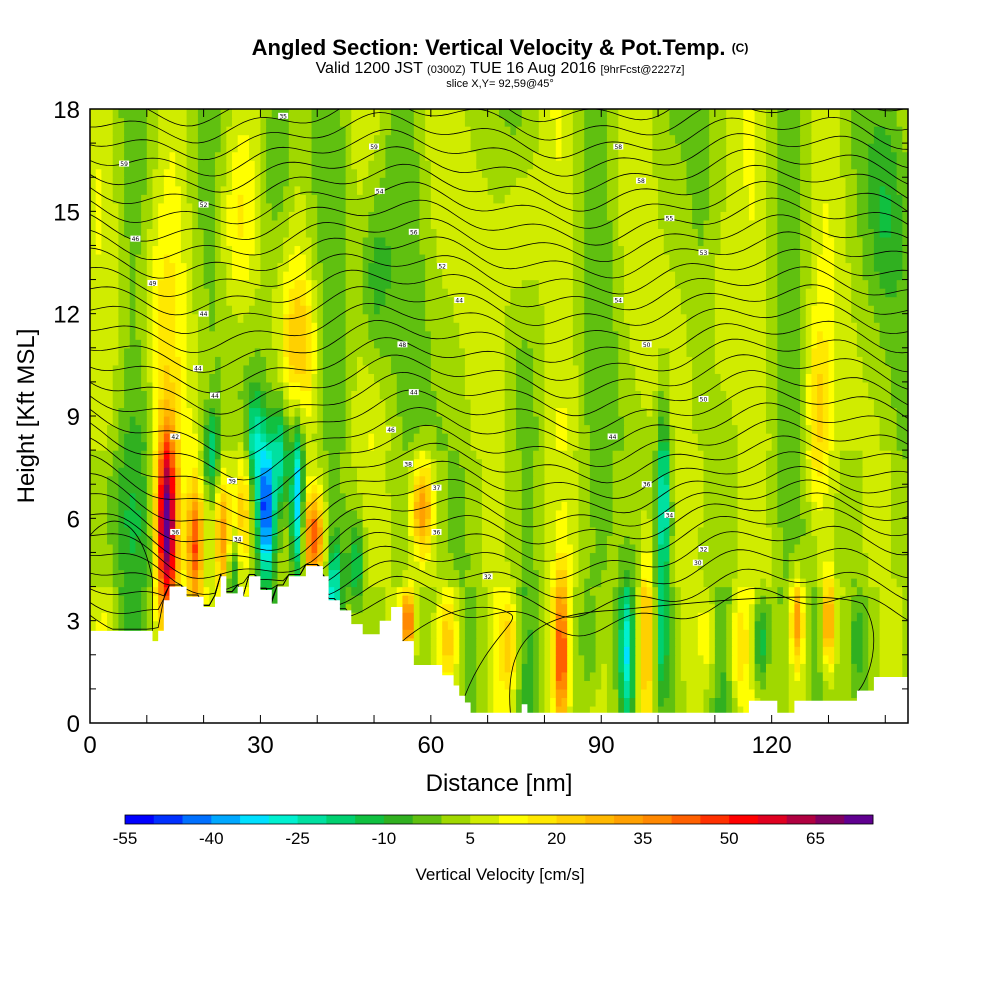  Describe the element at coordinates (499, 874) in the screenshot. I see `colorbar-label: Vertical Velocity [cm/s]` at that location.